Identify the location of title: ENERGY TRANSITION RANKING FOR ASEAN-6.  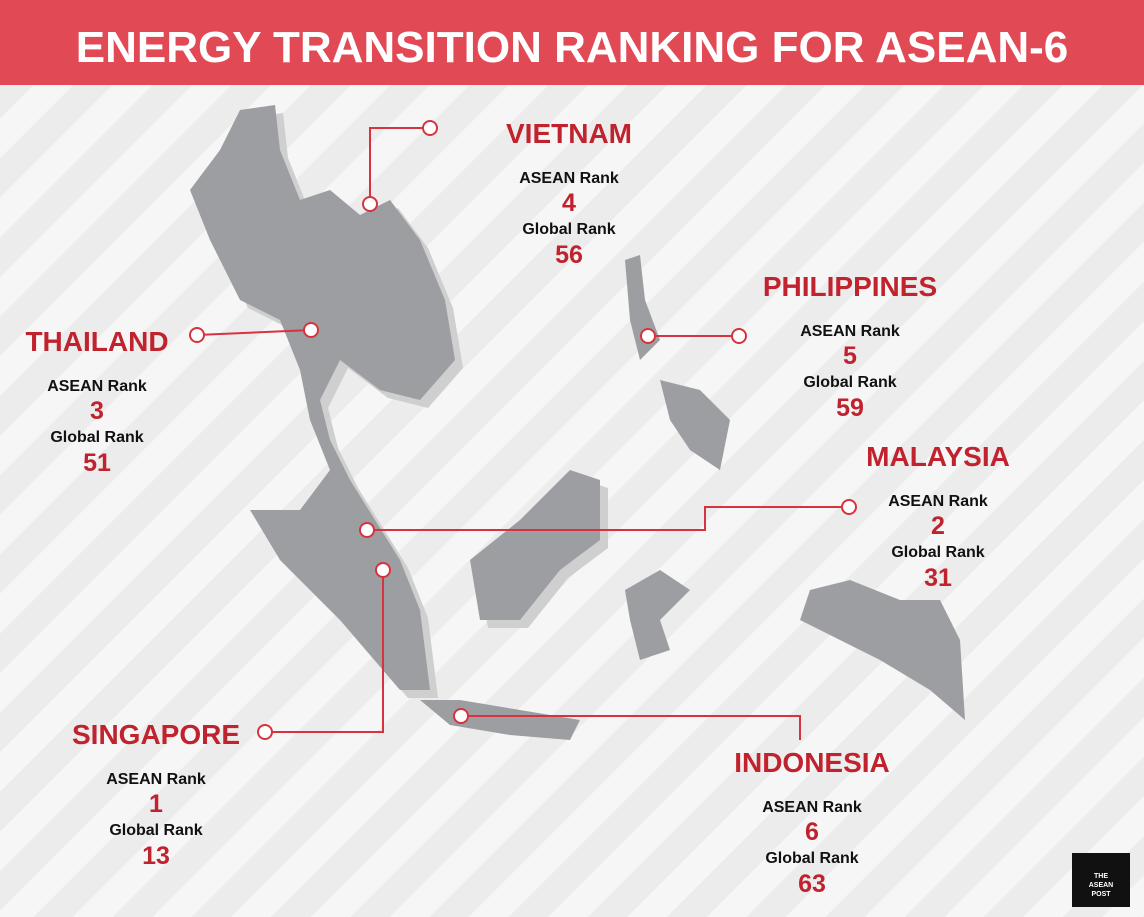
(572, 47).